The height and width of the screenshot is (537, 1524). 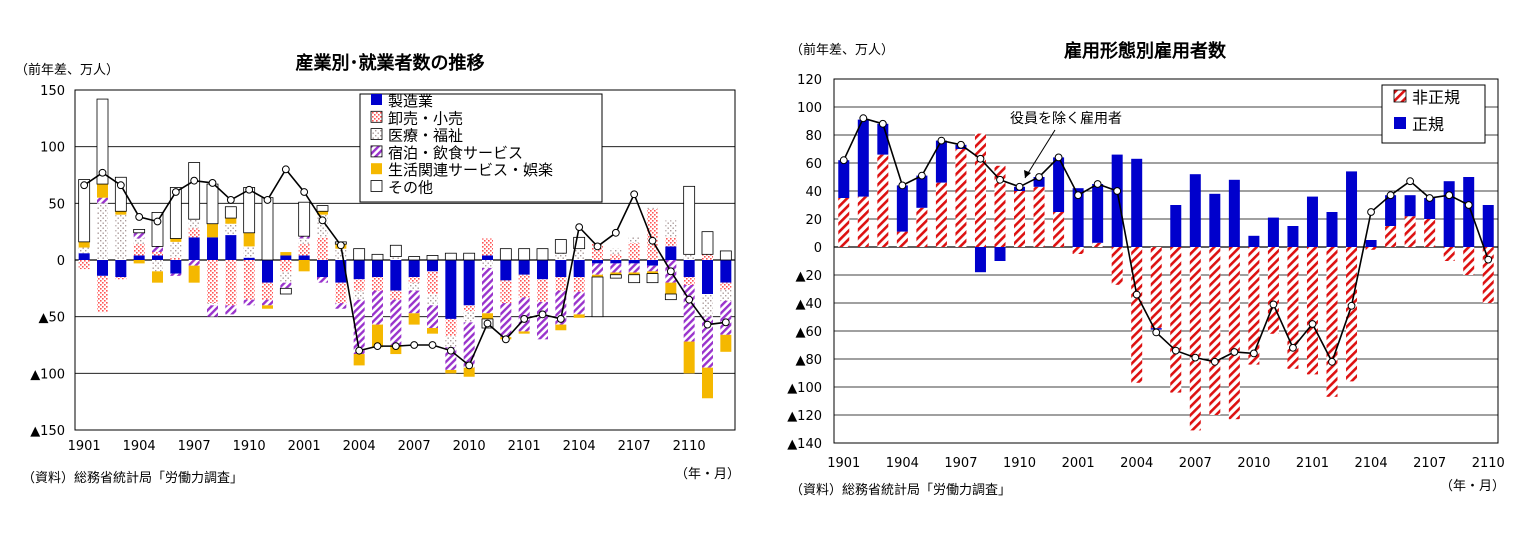 What do you see at coordinates (843, 463) in the screenshot?
I see `x-tick-label: 1901` at bounding box center [843, 463].